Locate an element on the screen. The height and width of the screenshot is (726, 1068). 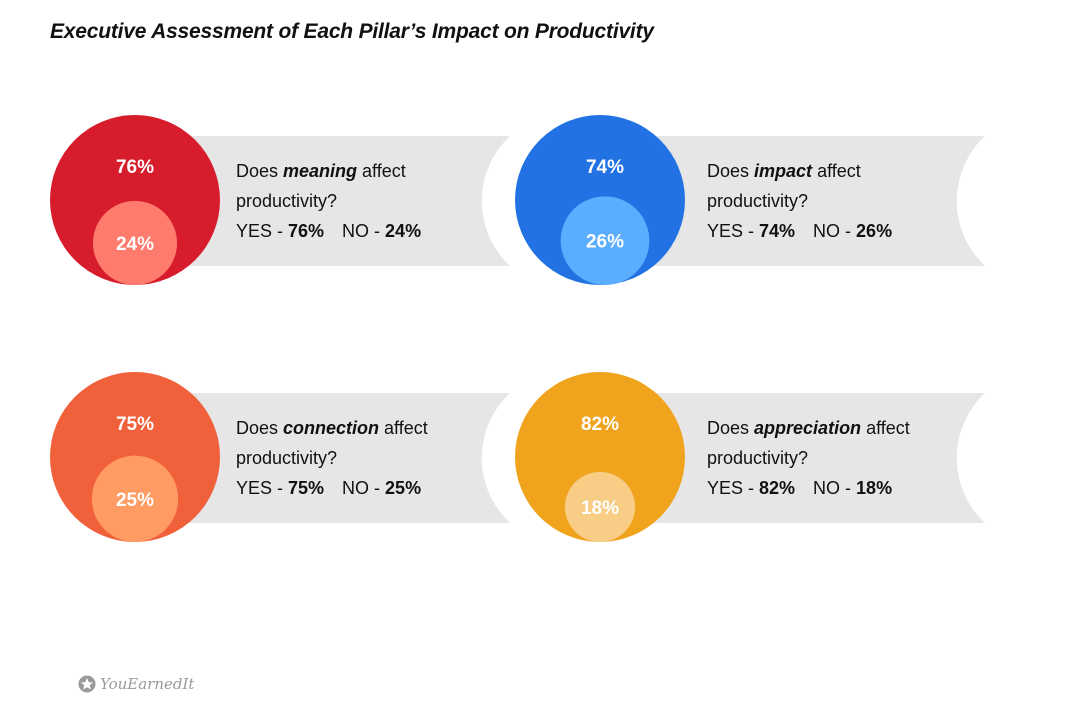
no-value: 24% is located at coordinates (403, 231).